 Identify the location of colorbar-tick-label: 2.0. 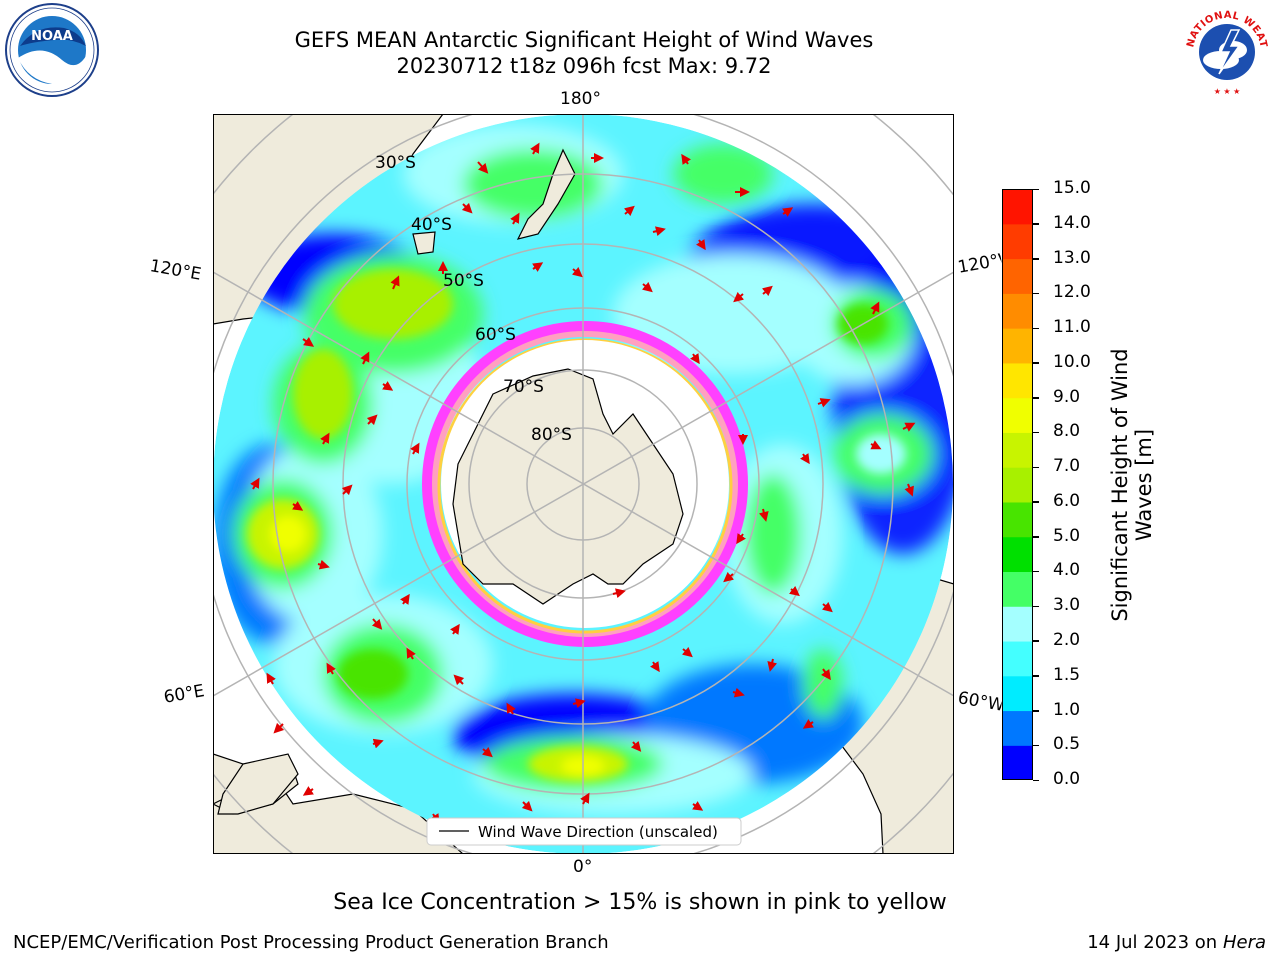
(1067, 639).